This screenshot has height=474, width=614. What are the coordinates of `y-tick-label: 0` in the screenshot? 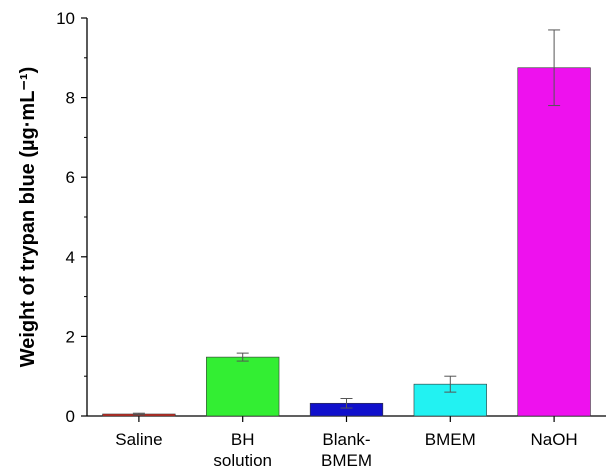 It's located at (70, 416).